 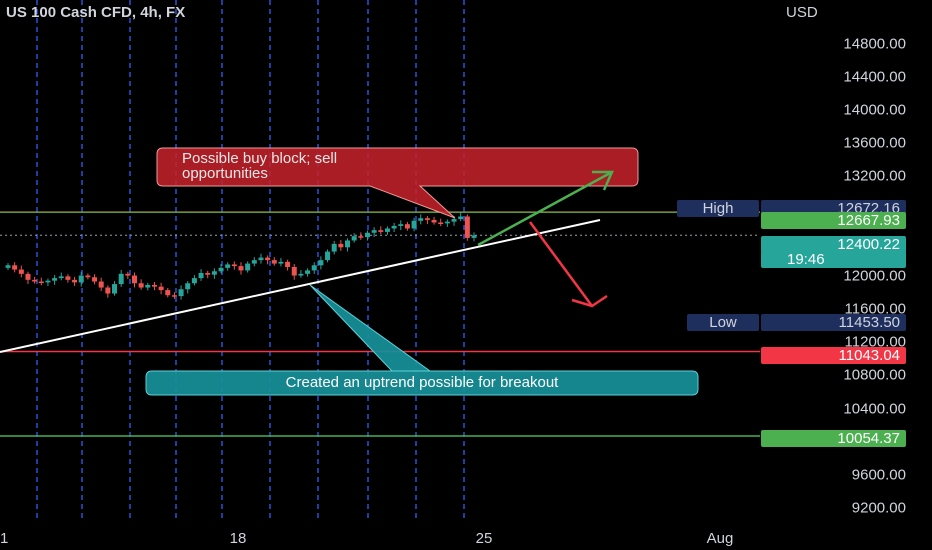 What do you see at coordinates (874, 375) in the screenshot?
I see `y-tick: 10800.00` at bounding box center [874, 375].